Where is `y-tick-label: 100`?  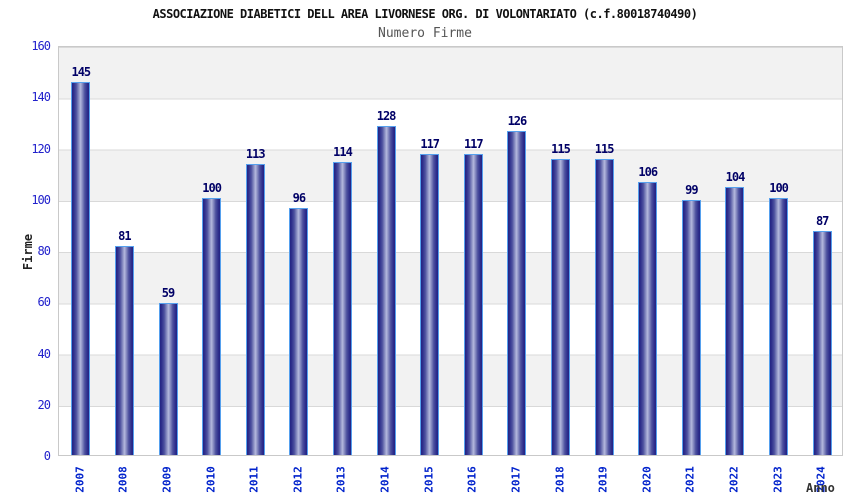
y-tick-label: 100 is located at coordinates (41, 199).